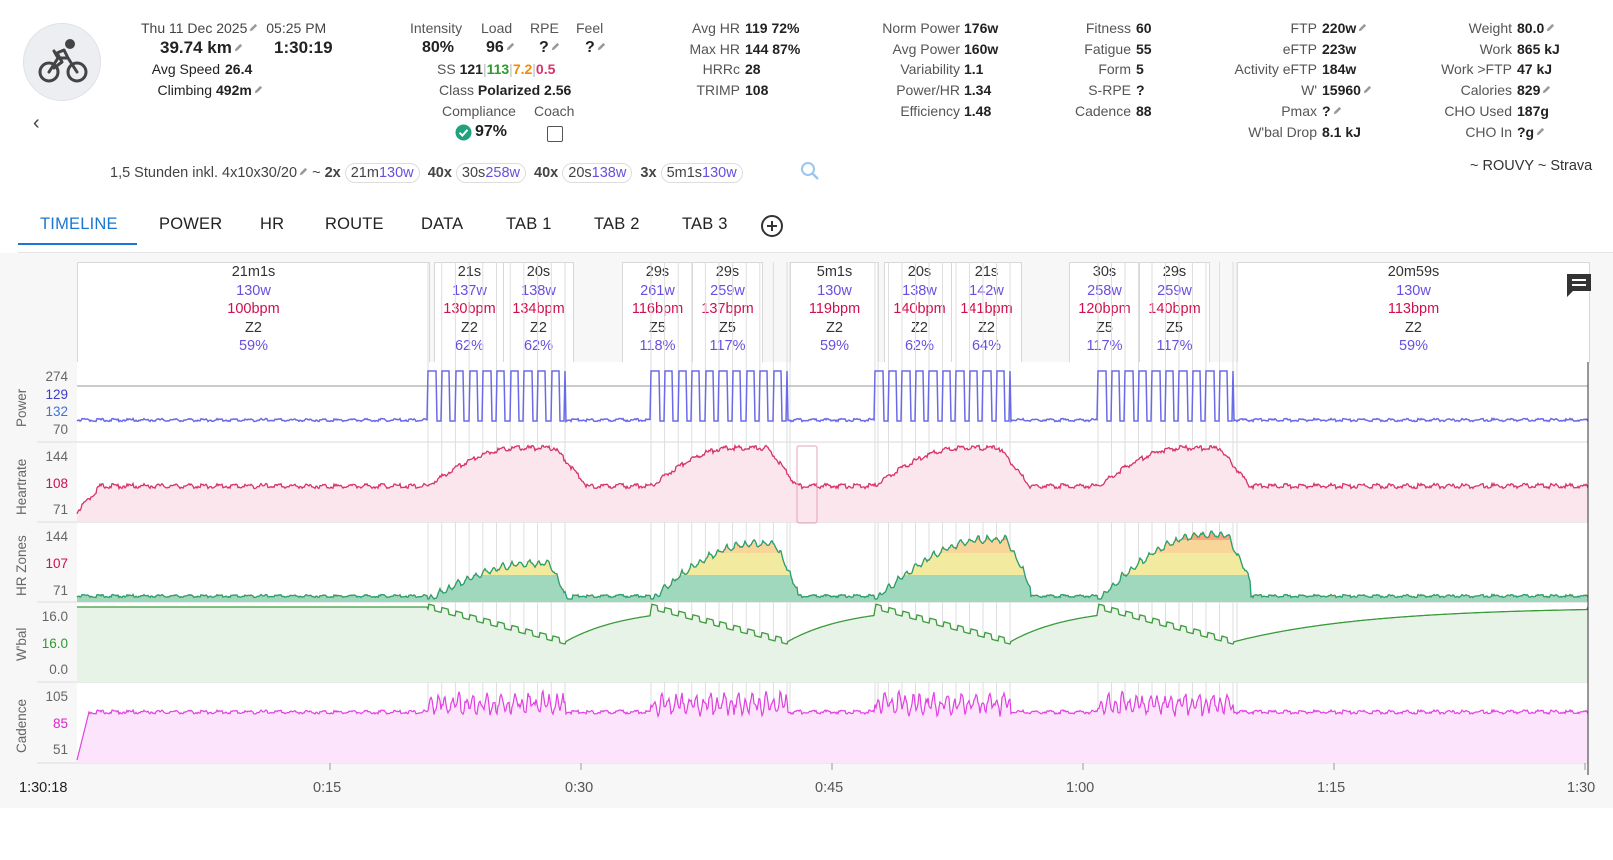 The width and height of the screenshot is (1613, 860). What do you see at coordinates (1413, 309) in the screenshot?
I see `segment-bpm: 113bpm` at bounding box center [1413, 309].